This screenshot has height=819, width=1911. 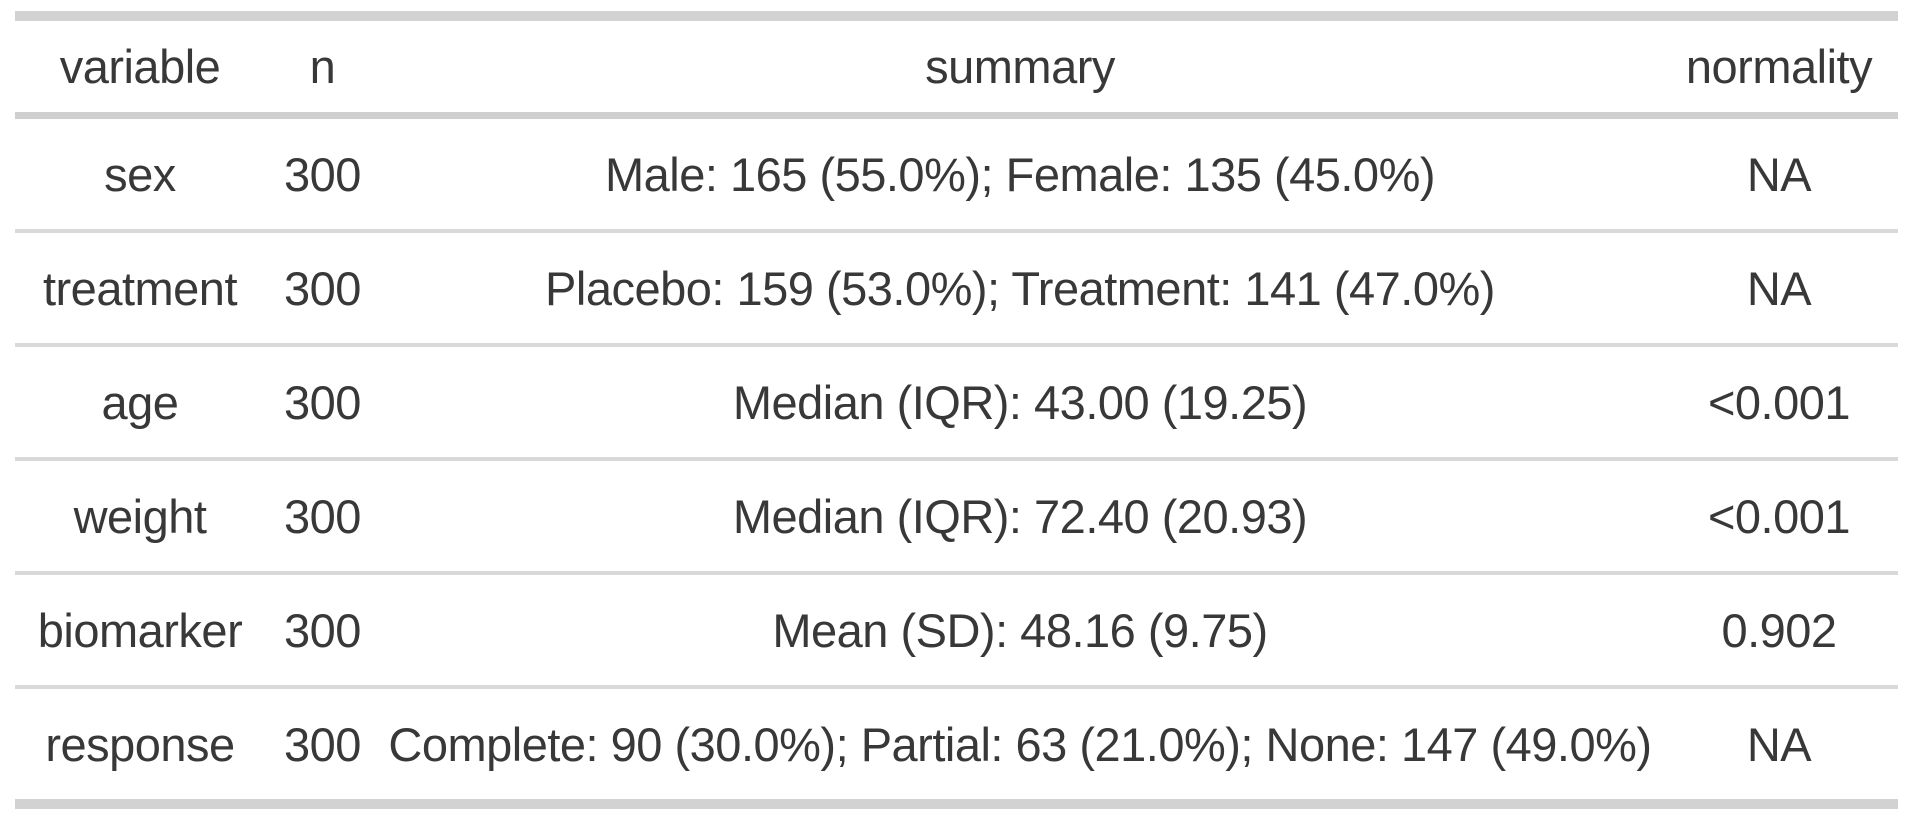 I want to click on cell-variable: sex, so click(x=140, y=174).